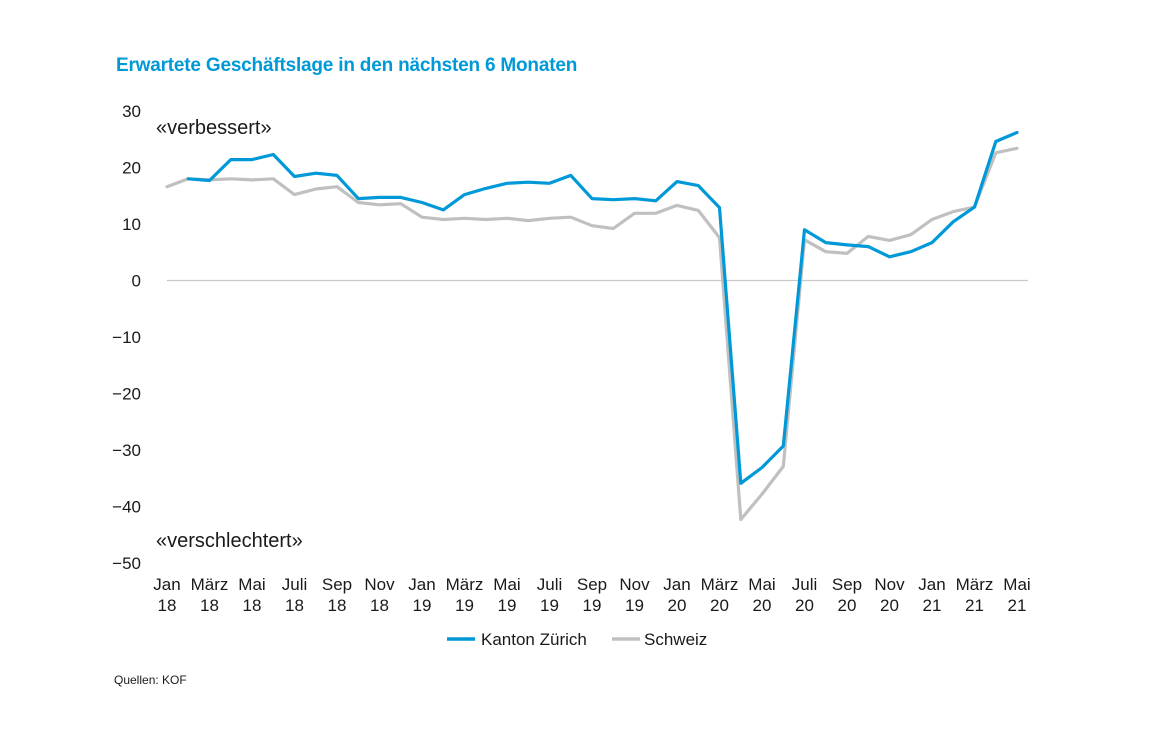 The width and height of the screenshot is (1152, 731). What do you see at coordinates (136, 281) in the screenshot?
I see `y-tick-label: 0` at bounding box center [136, 281].